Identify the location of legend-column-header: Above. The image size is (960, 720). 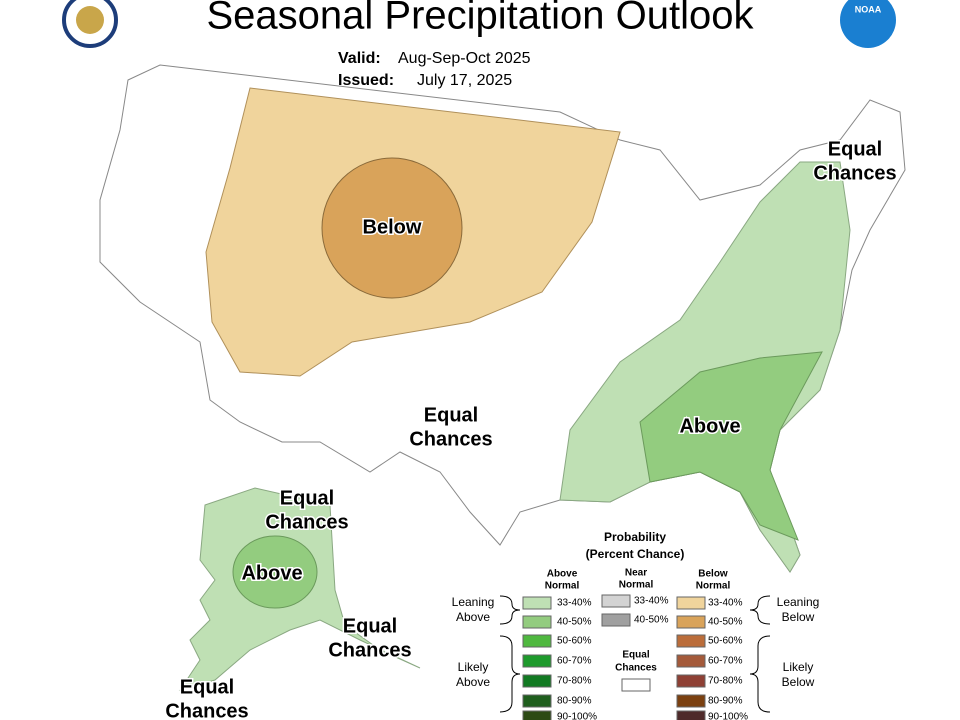
(562, 574).